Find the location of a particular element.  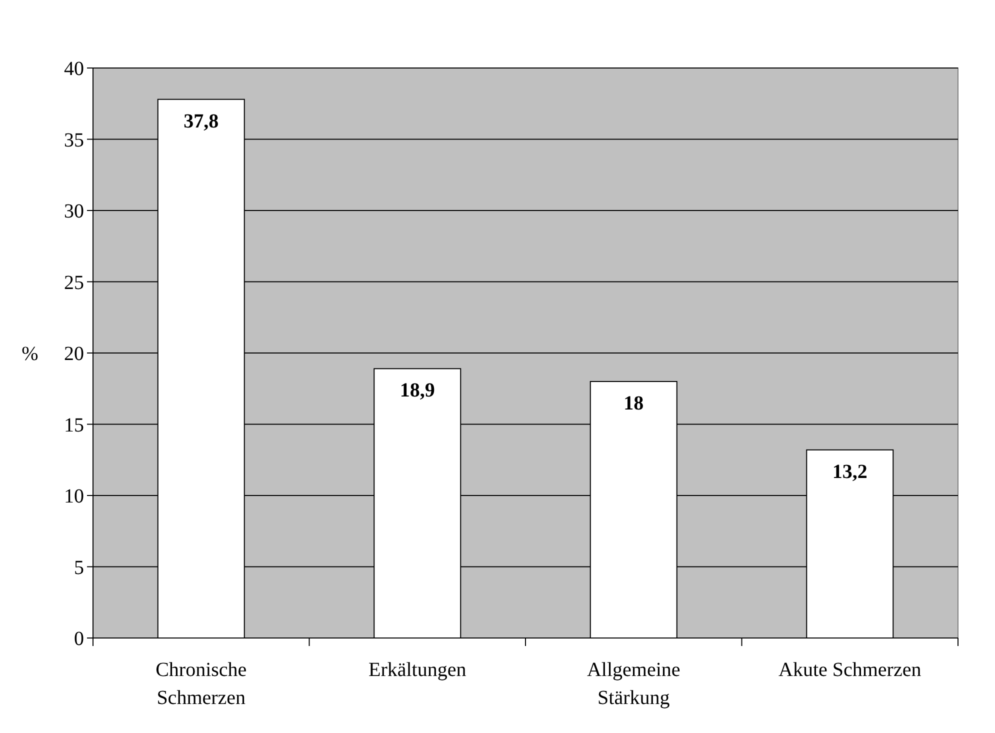

data-label: 37,8 is located at coordinates (201, 121).